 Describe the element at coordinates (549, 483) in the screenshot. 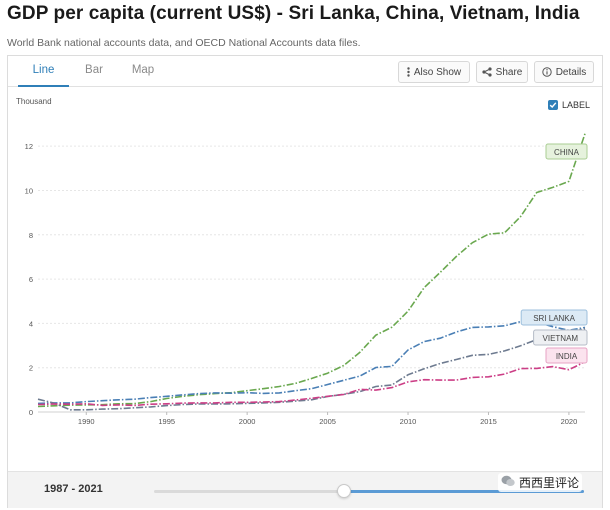

I see `watermark-text: 西西里评论` at that location.